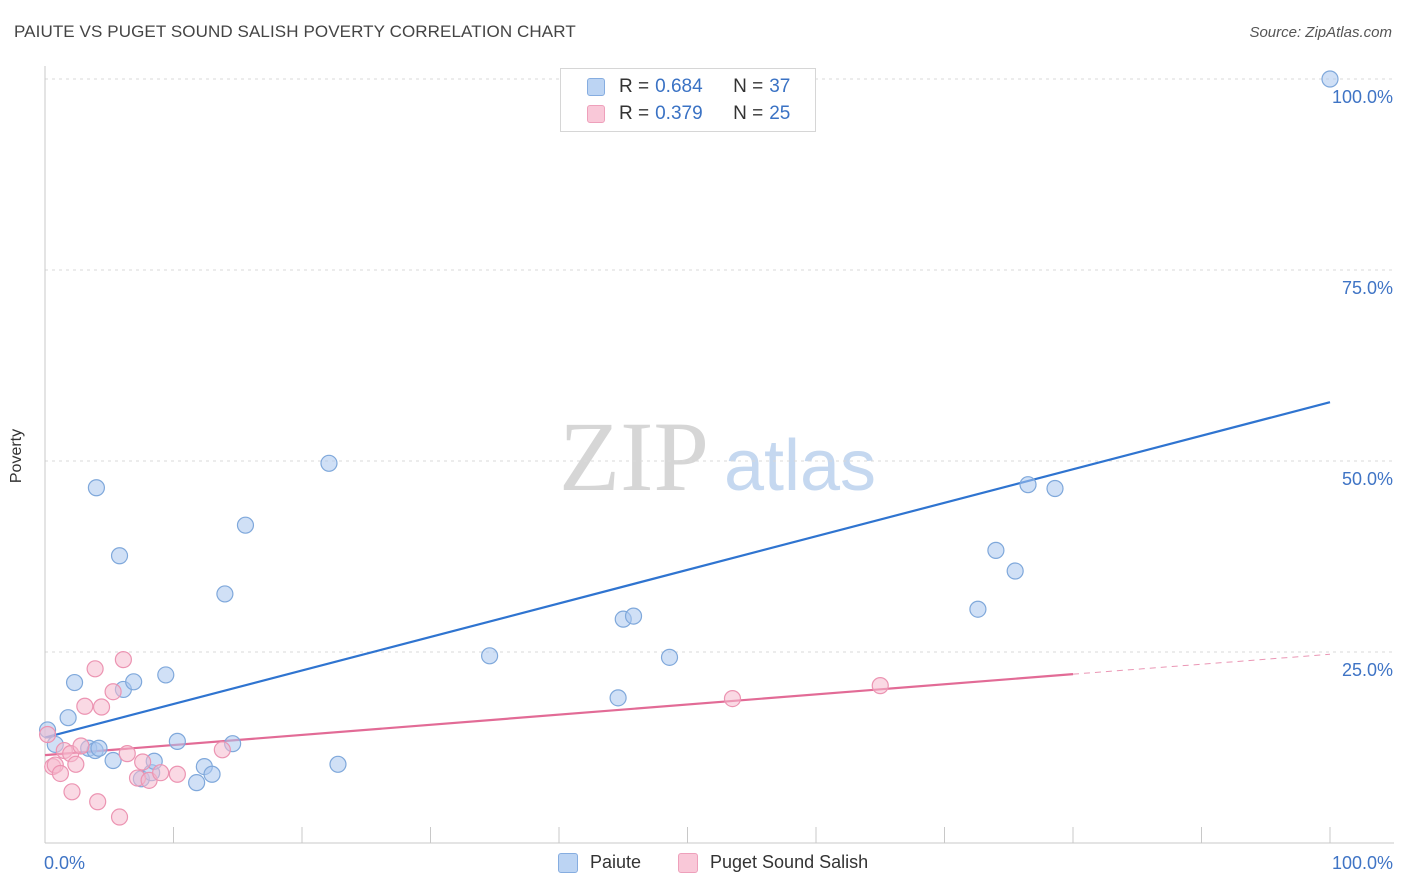  What do you see at coordinates (780, 113) in the screenshot?
I see `n-value-salish: 25` at bounding box center [780, 113].